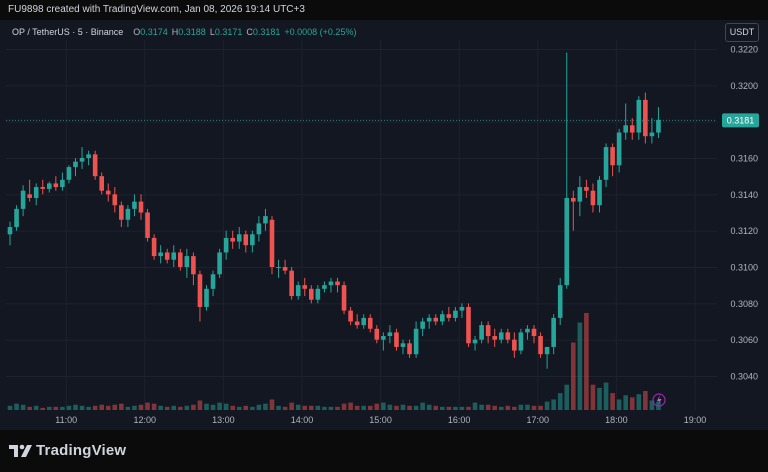  What do you see at coordinates (744, 304) in the screenshot?
I see `price-tick-label: 0.3080` at bounding box center [744, 304].